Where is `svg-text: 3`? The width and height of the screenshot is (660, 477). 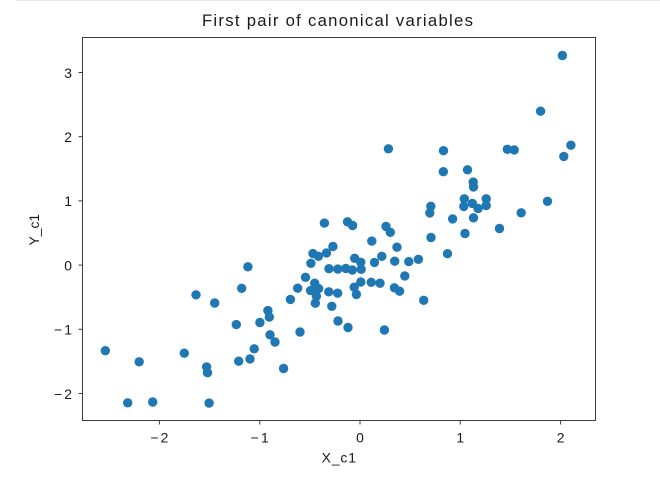 svg-text: 3 is located at coordinates (68, 73).